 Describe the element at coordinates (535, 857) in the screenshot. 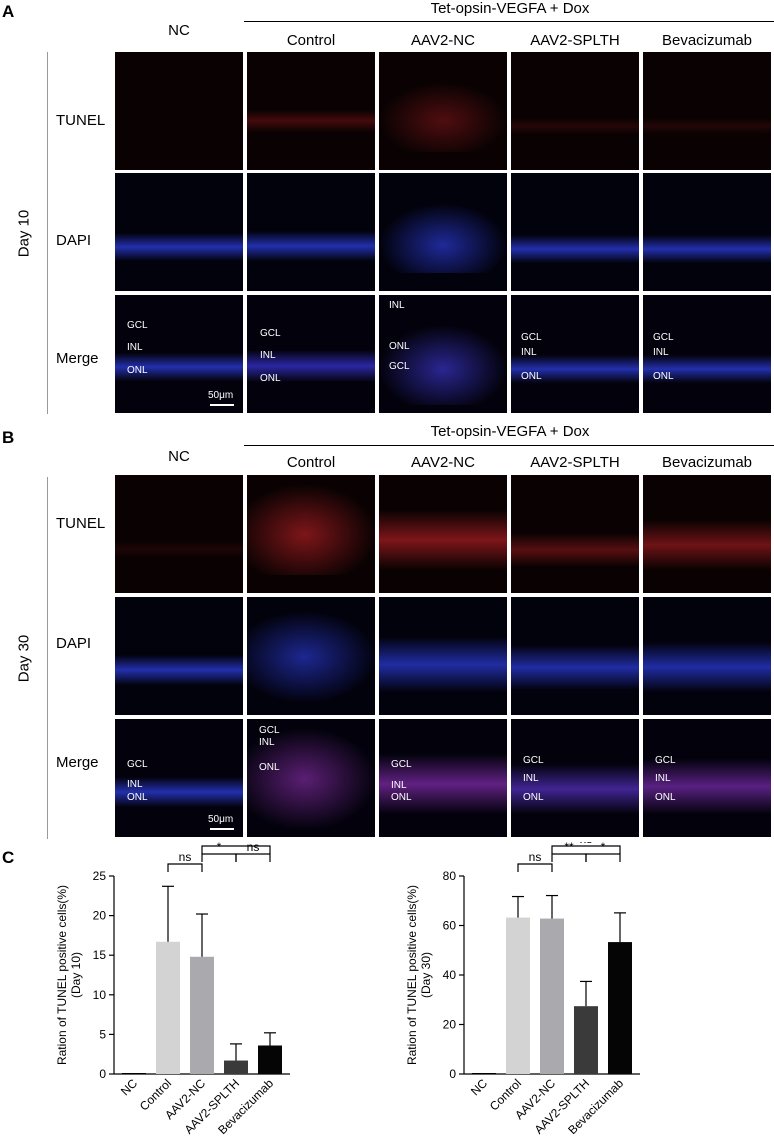

I see `chart1-sig-label-0: ns` at that location.